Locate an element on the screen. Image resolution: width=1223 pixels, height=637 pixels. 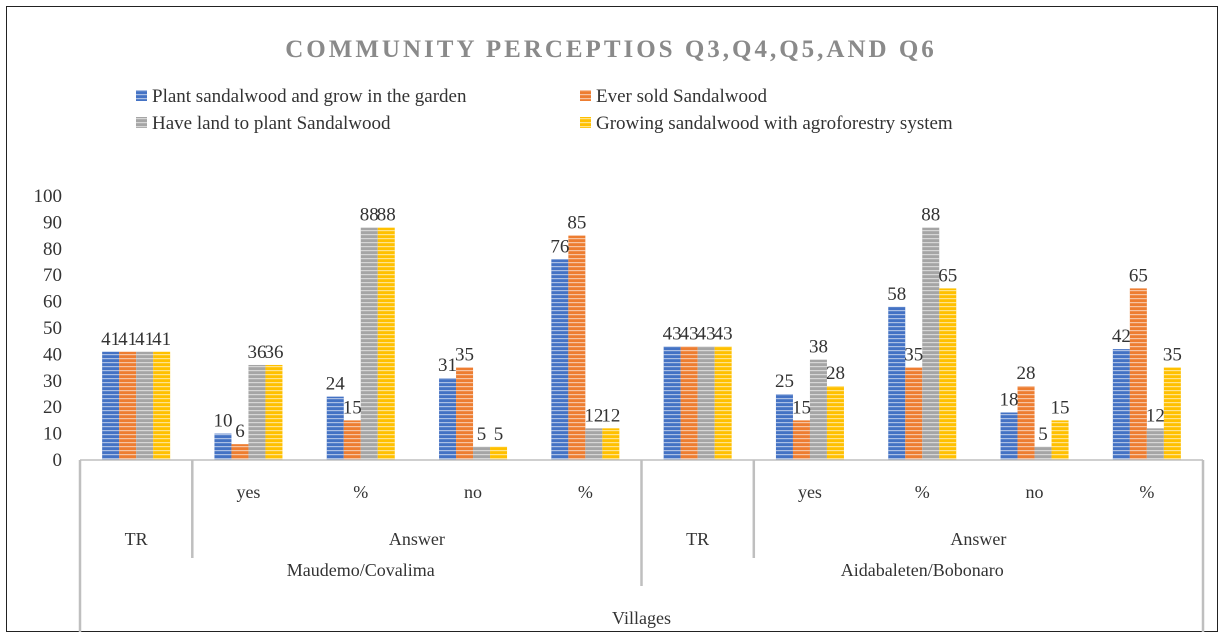
data-label: 25 is located at coordinates (784, 381).